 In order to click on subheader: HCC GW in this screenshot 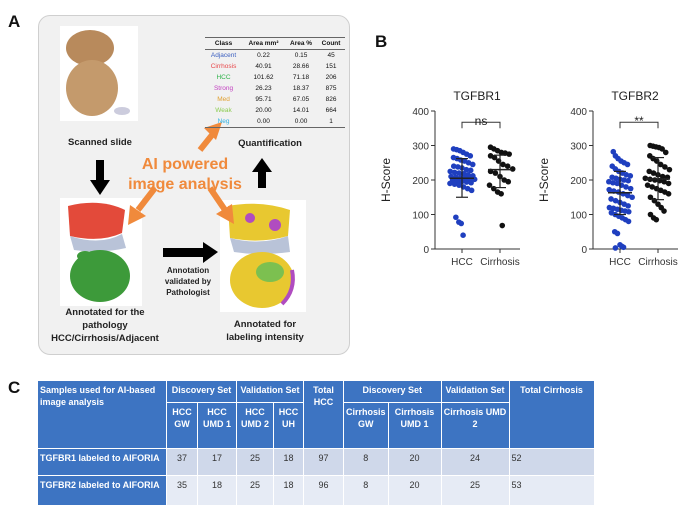, I will do `click(182, 425)`.